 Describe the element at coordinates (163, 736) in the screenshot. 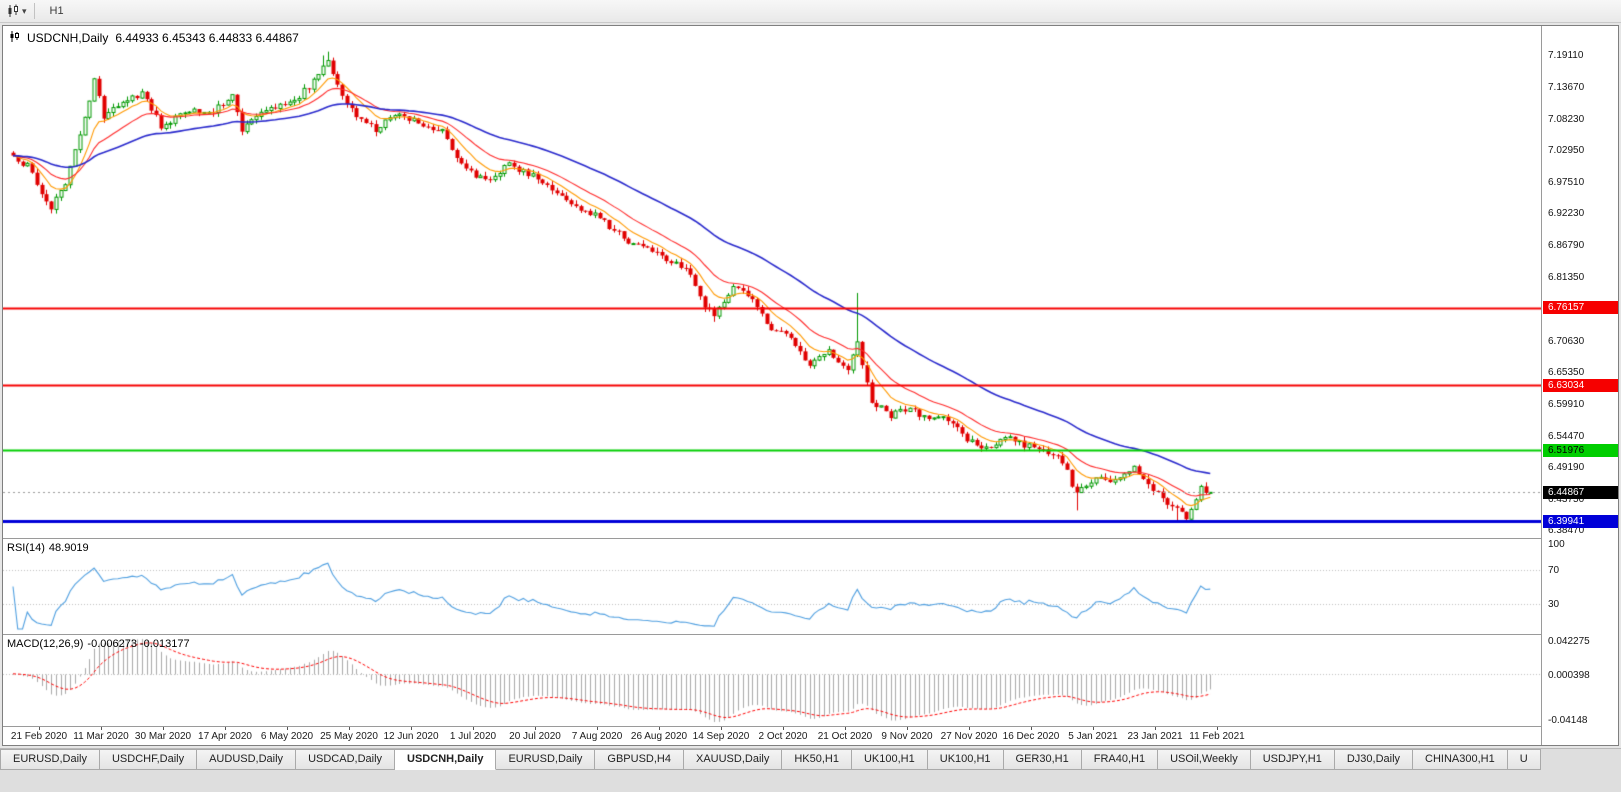

I see `date-axis-label: 30 Mar 2020` at that location.